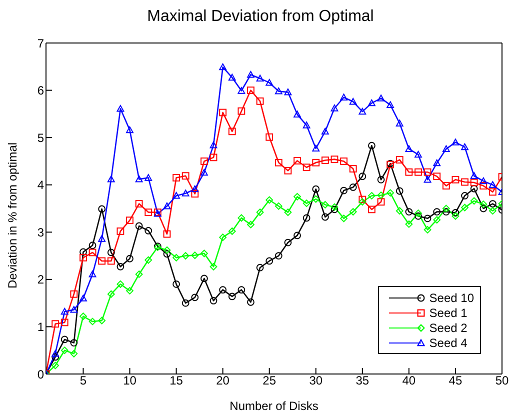 Image resolution: width=521 pixels, height=420 pixels. I want to click on x-tick-label: 50, so click(502, 381).